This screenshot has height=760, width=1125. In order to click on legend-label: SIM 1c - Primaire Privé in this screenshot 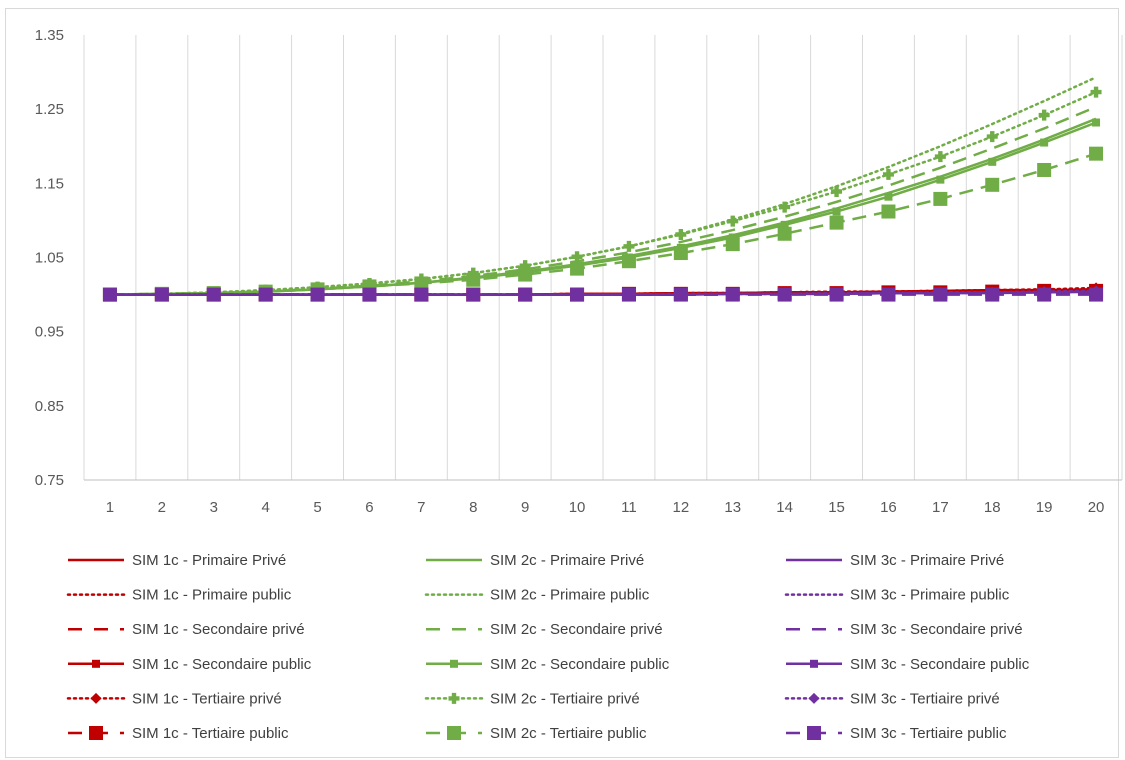, I will do `click(209, 560)`.